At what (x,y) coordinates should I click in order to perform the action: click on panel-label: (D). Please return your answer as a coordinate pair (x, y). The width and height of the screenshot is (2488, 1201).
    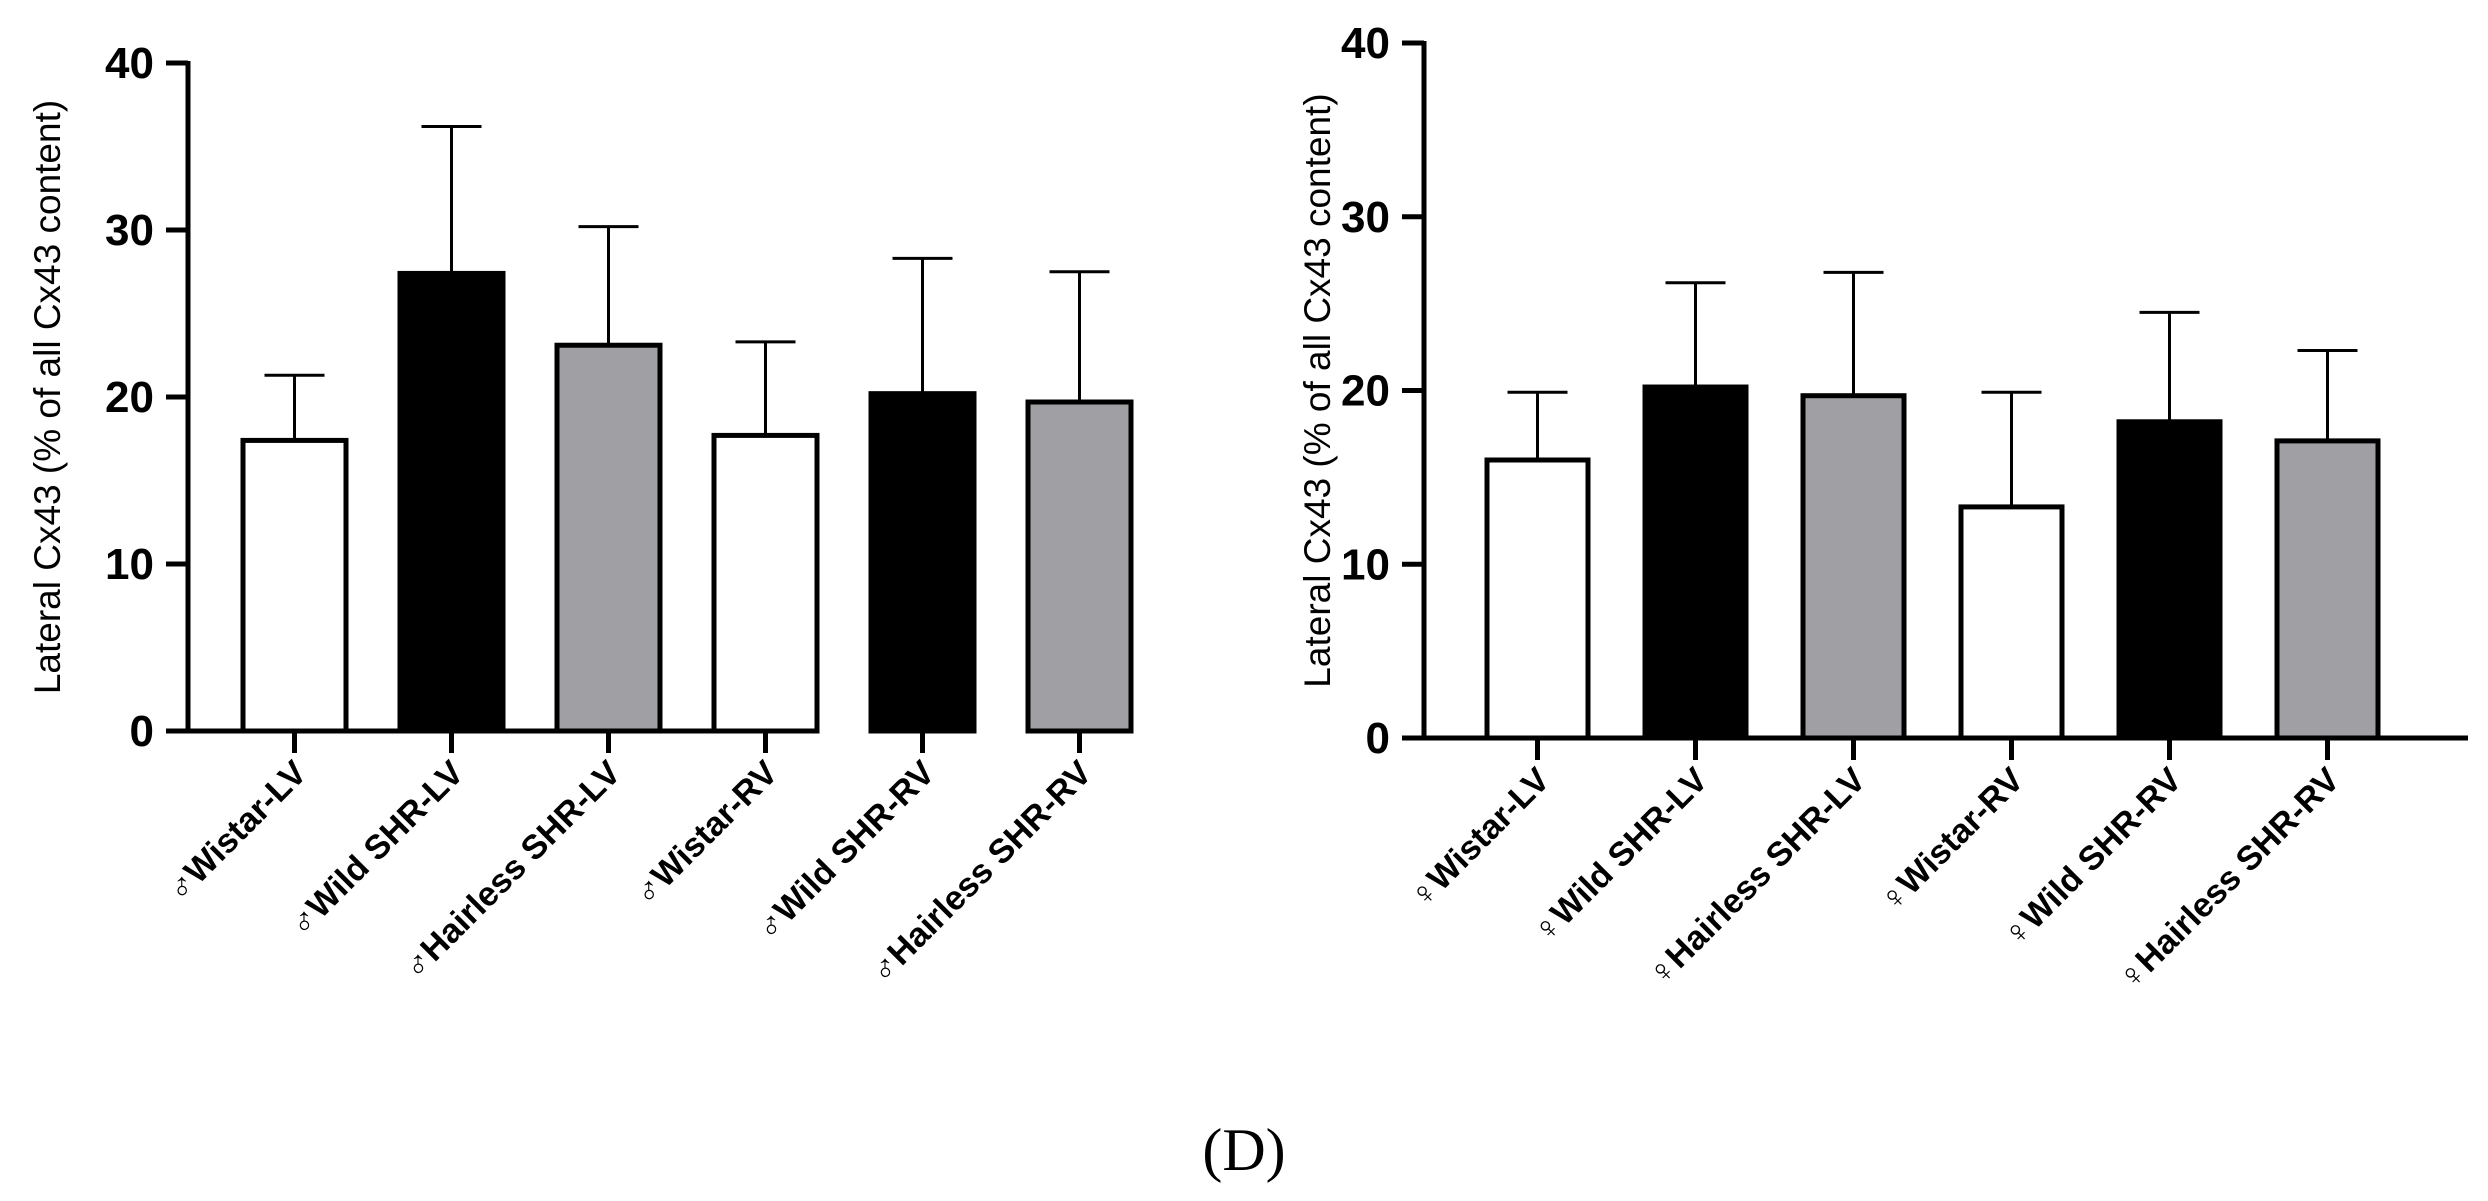
    Looking at the image, I should click on (1243, 1150).